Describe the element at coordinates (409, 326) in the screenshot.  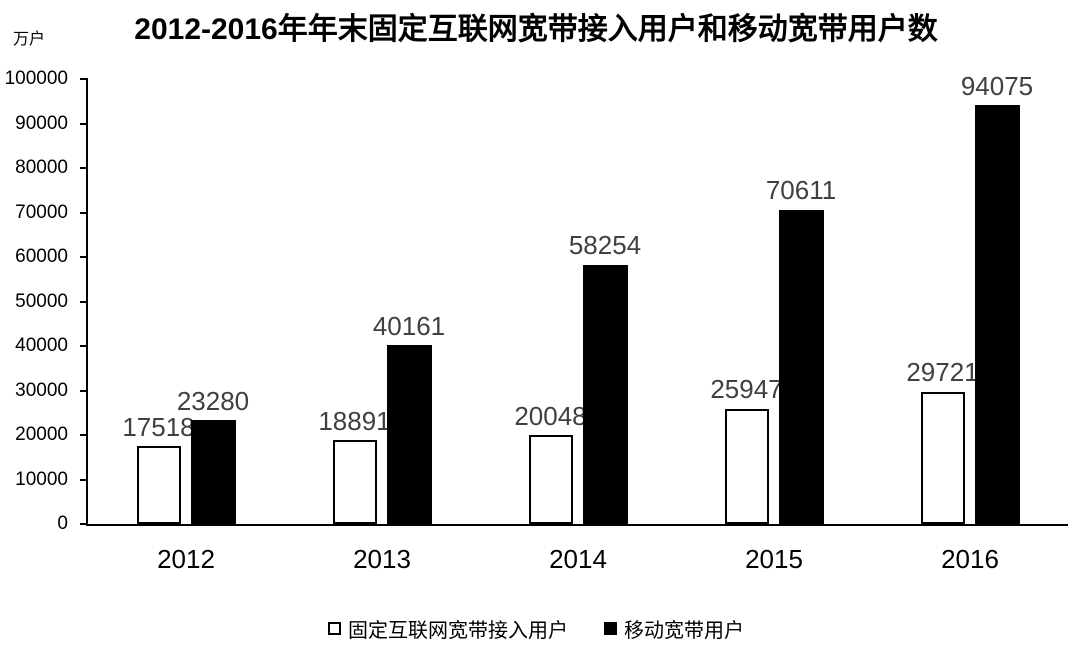
I see `bar-value-label: 40161` at that location.